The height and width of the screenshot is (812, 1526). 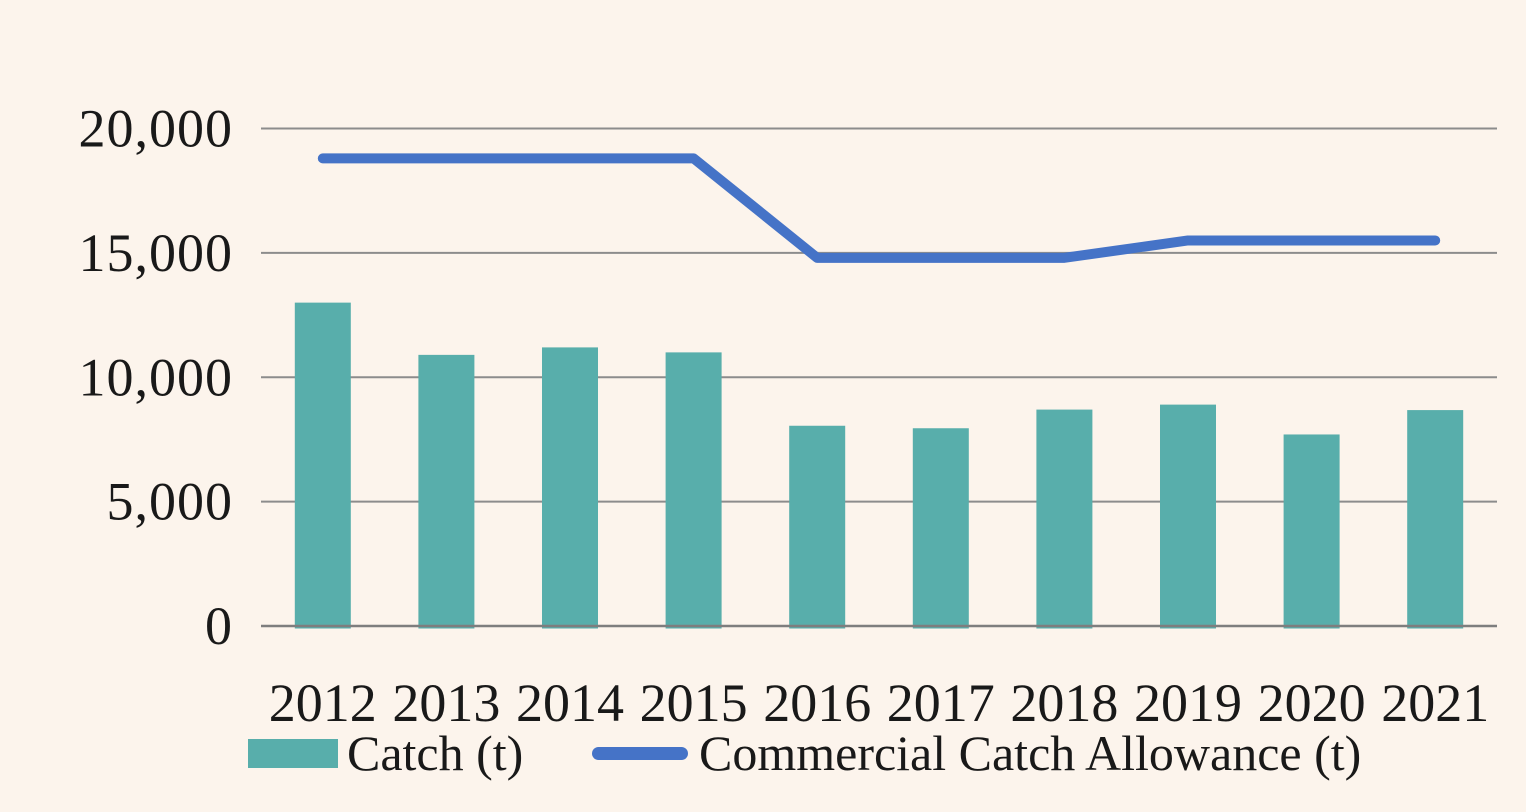 What do you see at coordinates (1312, 703) in the screenshot?
I see `x-label-2020: 2020` at bounding box center [1312, 703].